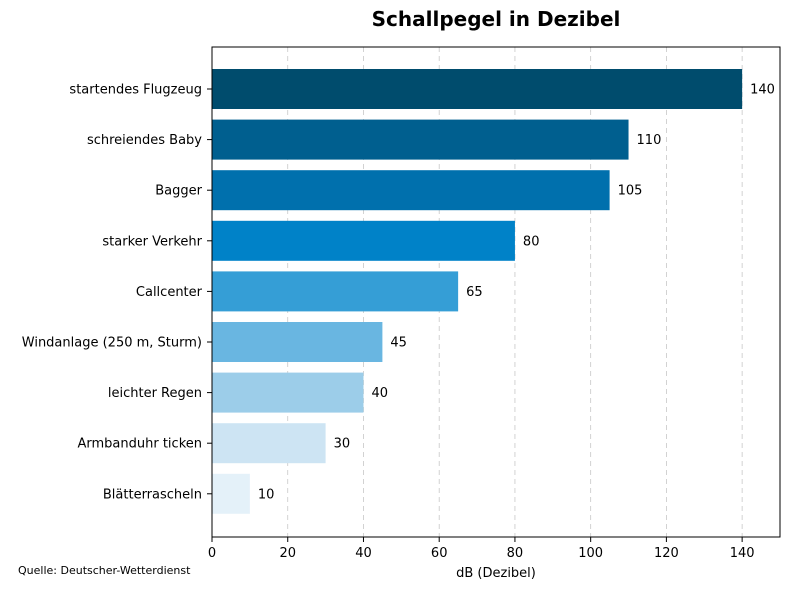 This screenshot has height=590, width=790. Describe the element at coordinates (212, 553) in the screenshot. I see `x-tick-label: 0` at that location.